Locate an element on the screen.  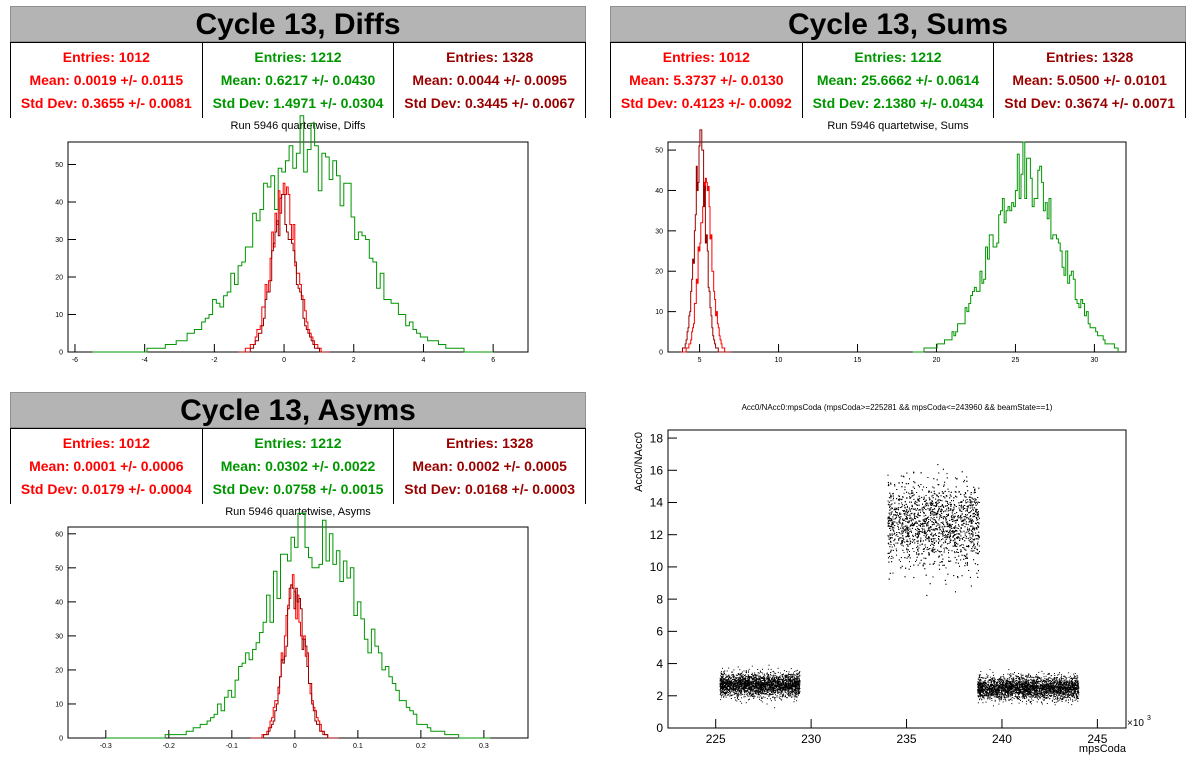
diffs-series-green is located at coordinates (293, 234).